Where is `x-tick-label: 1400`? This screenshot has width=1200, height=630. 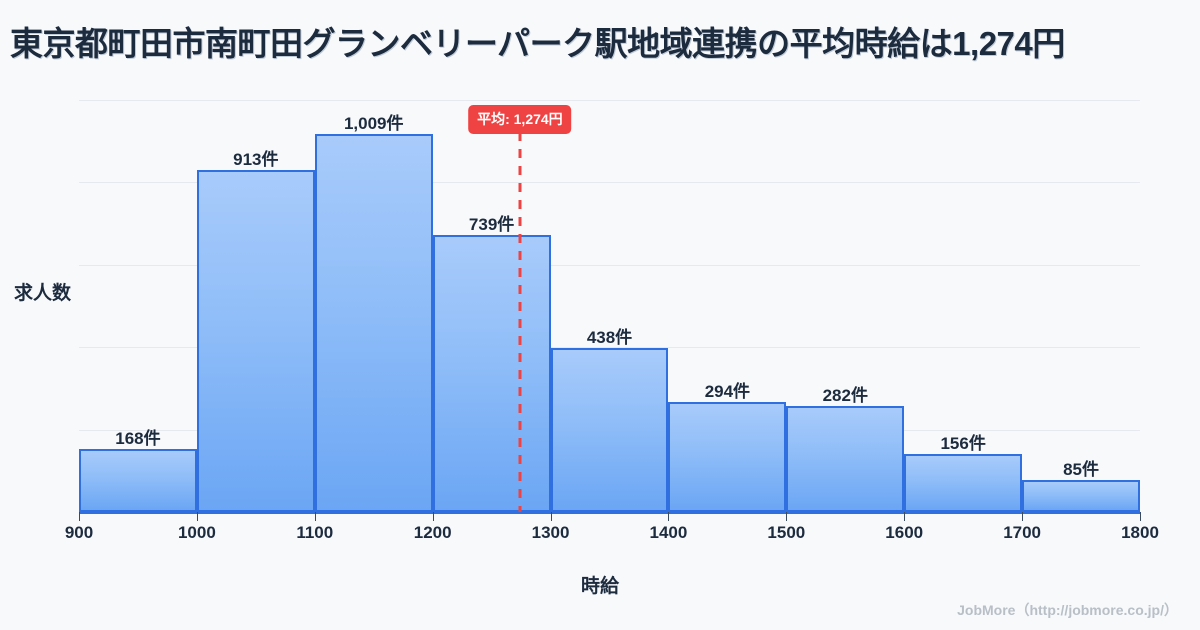
x-tick-label: 1400 is located at coordinates (668, 532).